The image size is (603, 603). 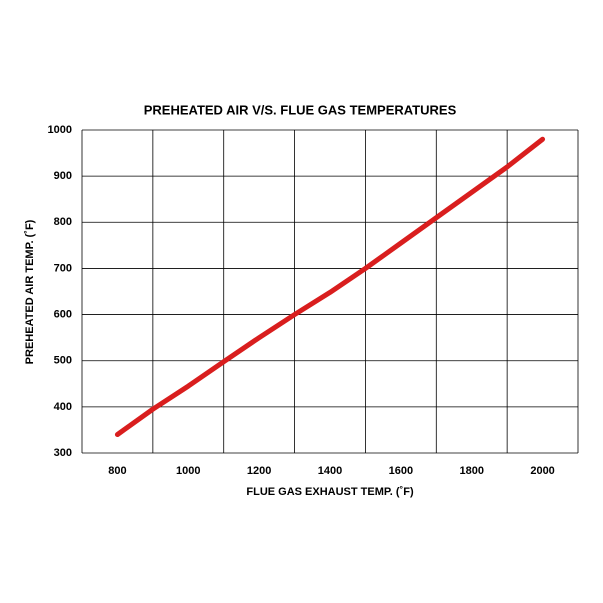 What do you see at coordinates (63, 407) in the screenshot?
I see `y-tick-label: 400` at bounding box center [63, 407].